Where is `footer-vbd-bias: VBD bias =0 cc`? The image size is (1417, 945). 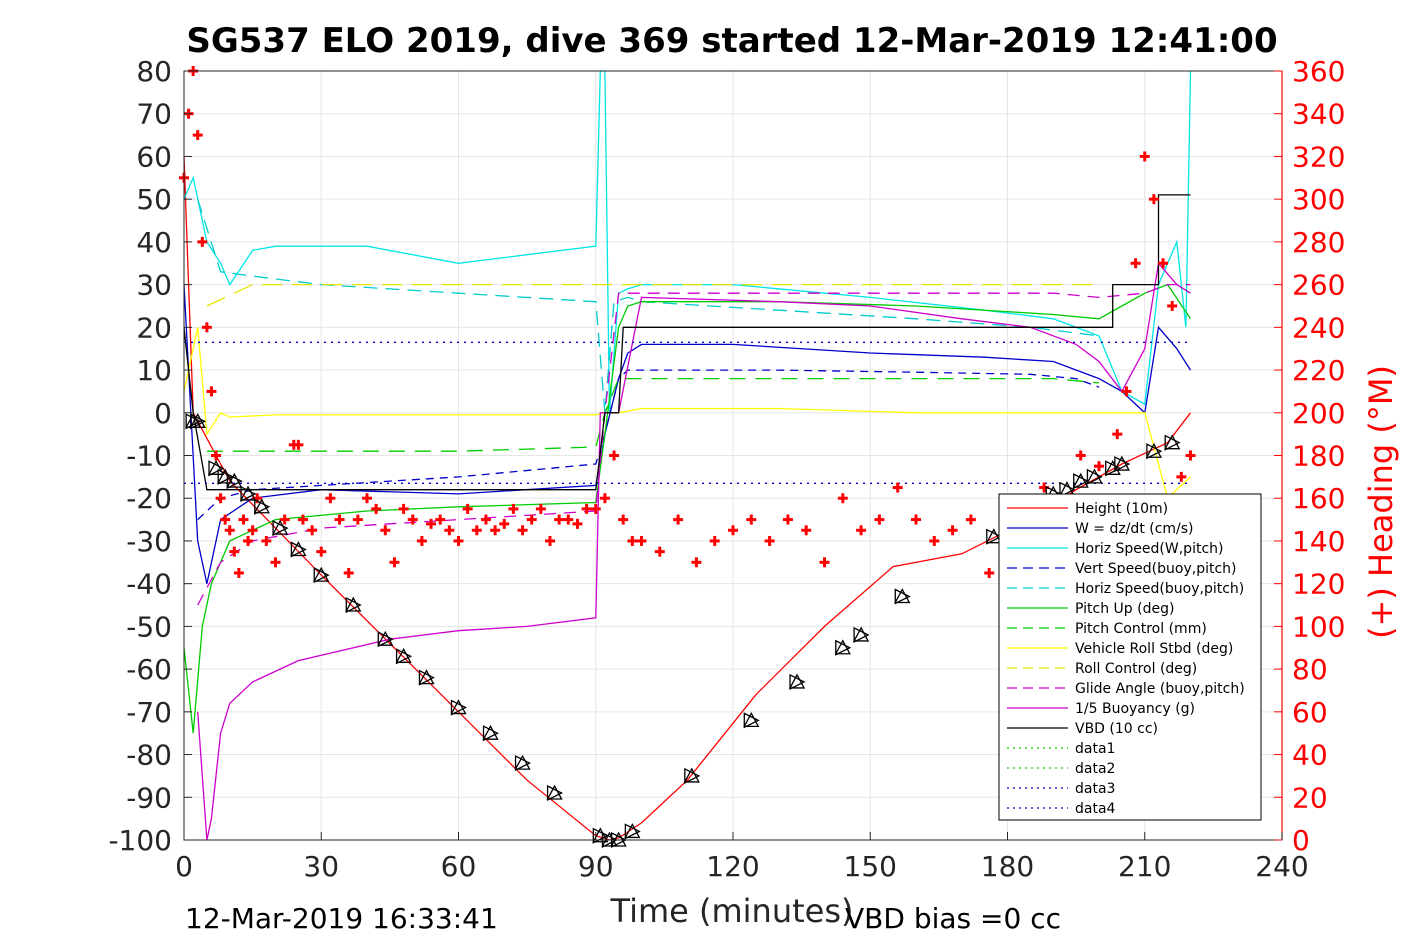
footer-vbd-bias: VBD bias =0 cc is located at coordinates (953, 918).